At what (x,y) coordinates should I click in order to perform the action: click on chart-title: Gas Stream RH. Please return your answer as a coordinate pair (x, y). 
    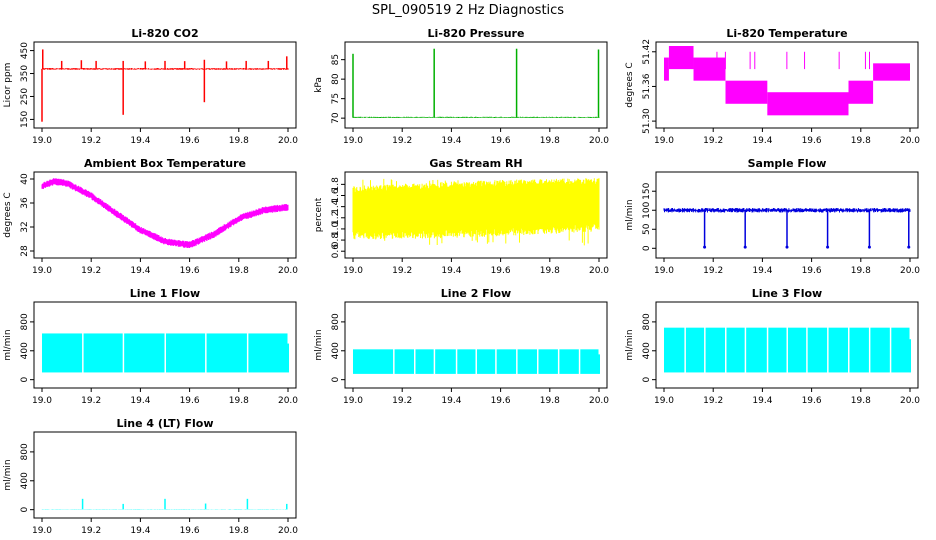
    Looking at the image, I should click on (475, 163).